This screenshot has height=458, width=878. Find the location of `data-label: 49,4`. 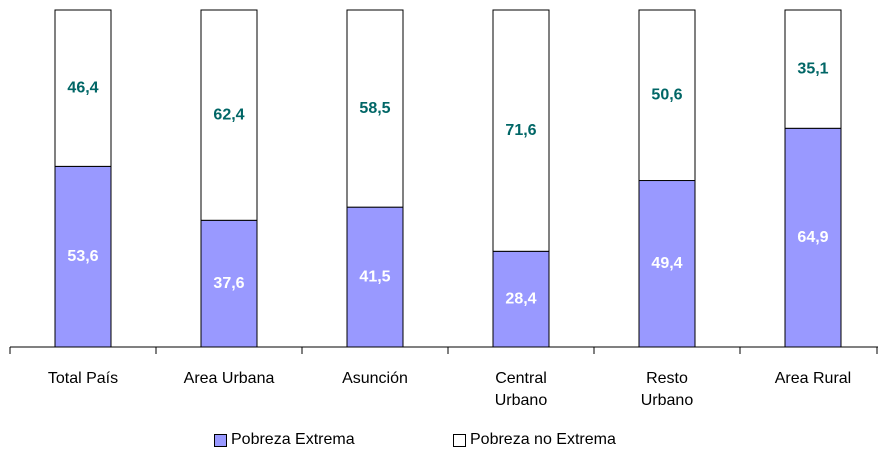

data-label: 49,4 is located at coordinates (666, 263).